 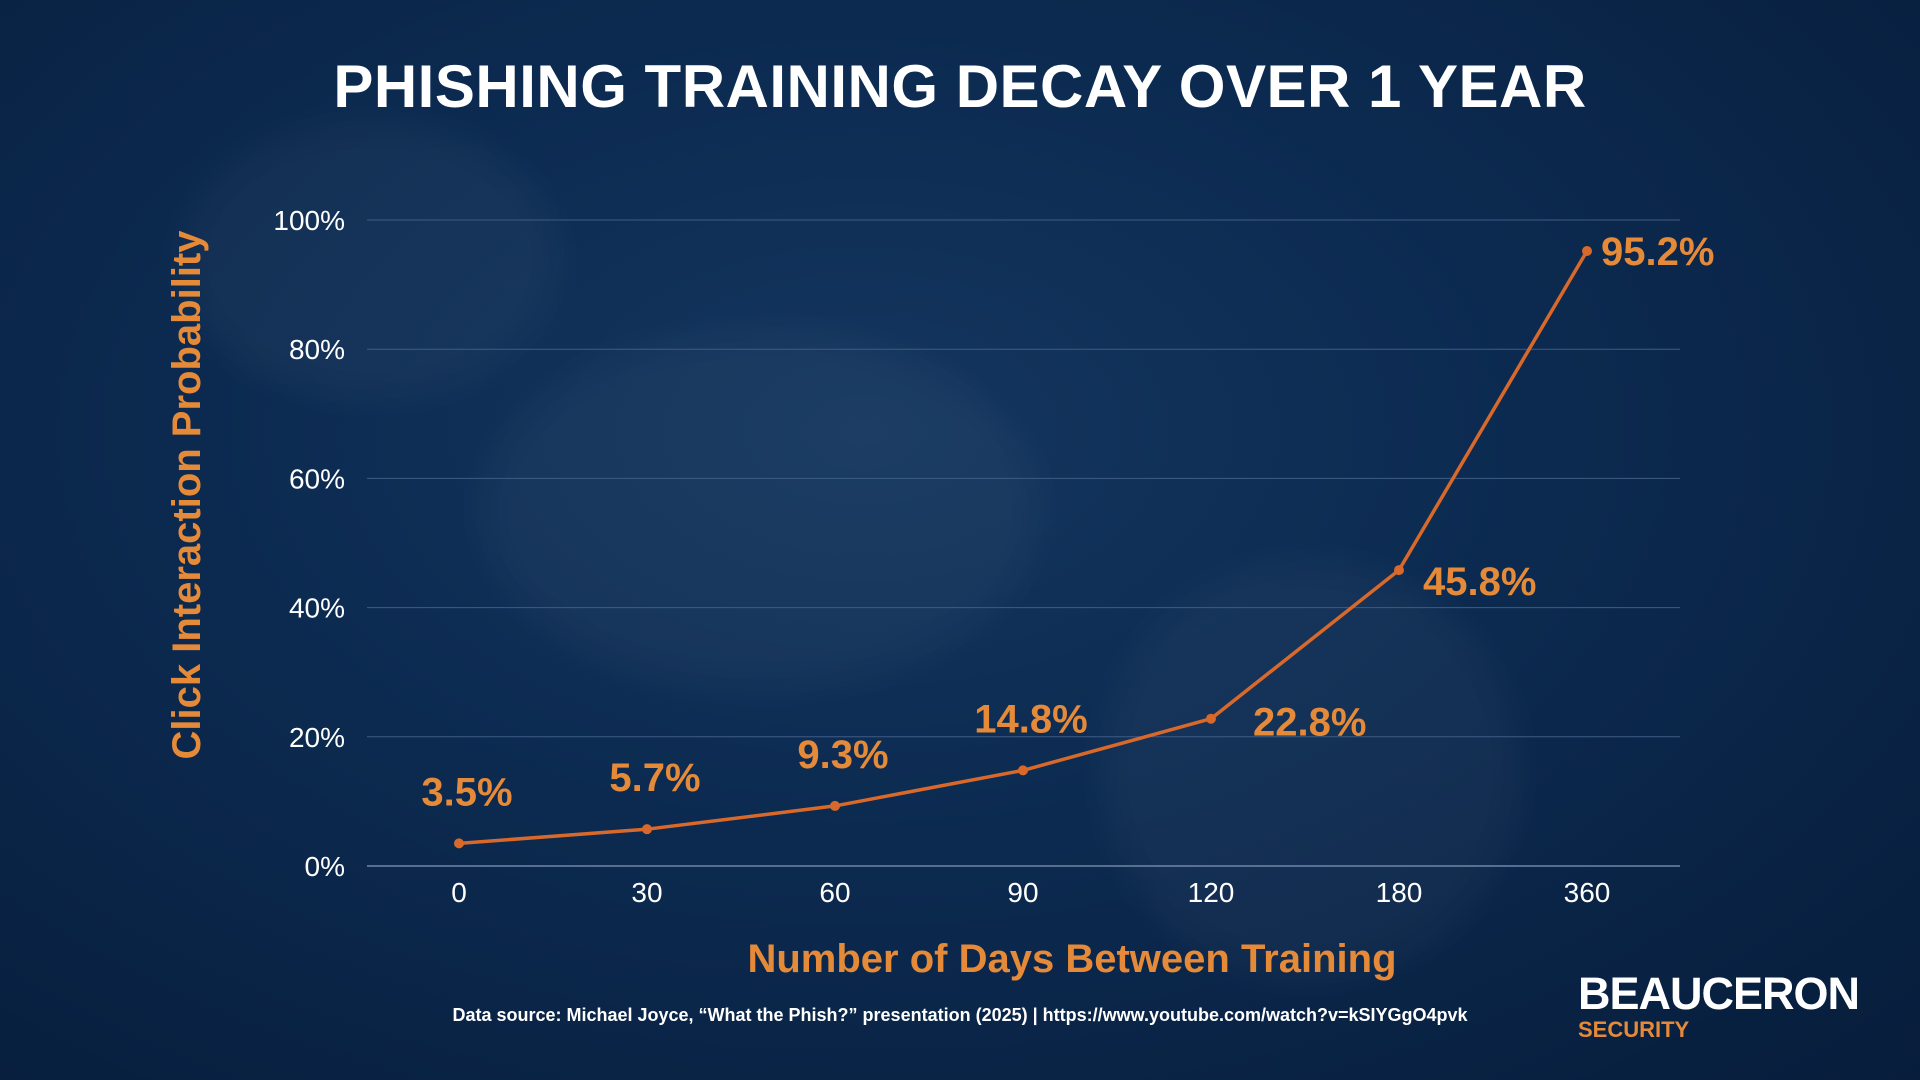 What do you see at coordinates (1587, 892) in the screenshot?
I see `x-tick-label: 360` at bounding box center [1587, 892].